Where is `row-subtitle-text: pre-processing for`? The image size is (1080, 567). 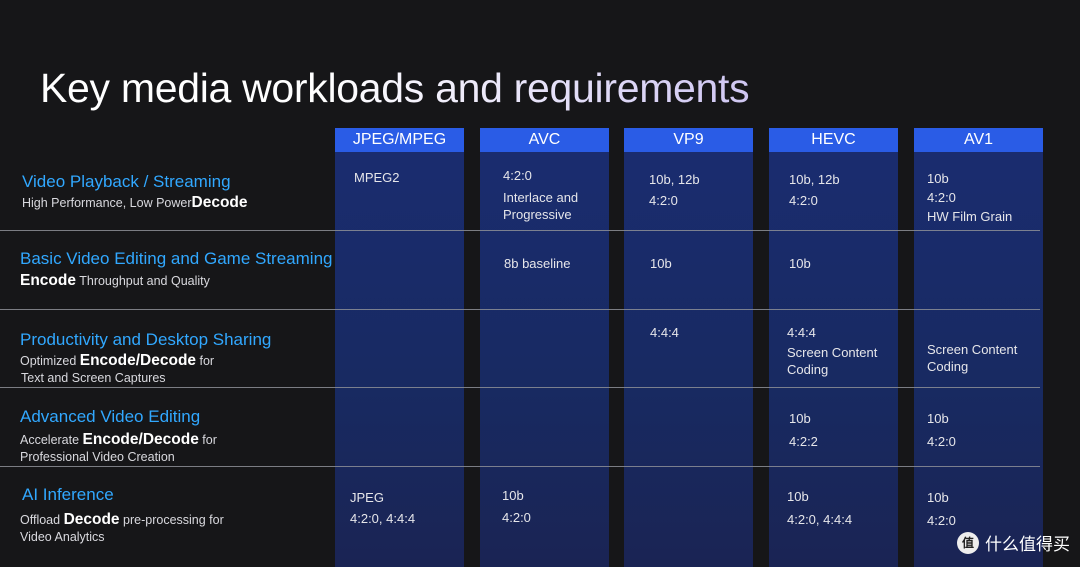
row-subtitle-text: pre-processing for is located at coordinates (171, 520).